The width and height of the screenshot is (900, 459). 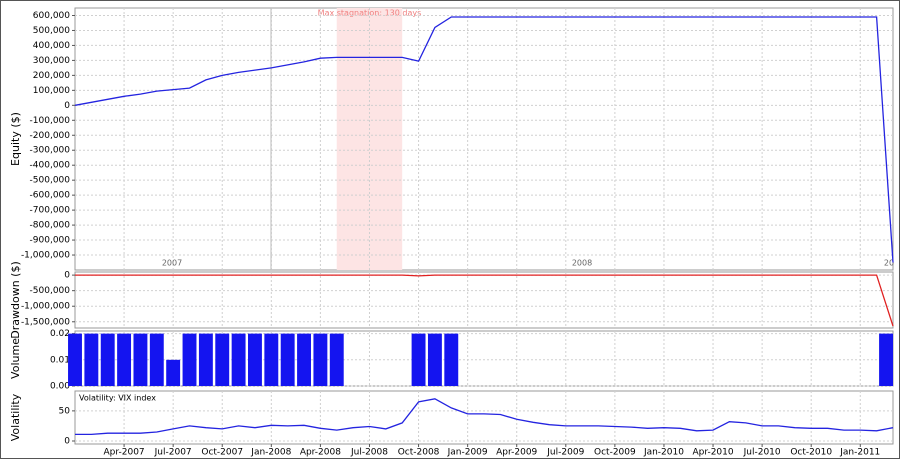 What do you see at coordinates (60, 360) in the screenshot?
I see `y-tick-label: 0.01` at bounding box center [60, 360].